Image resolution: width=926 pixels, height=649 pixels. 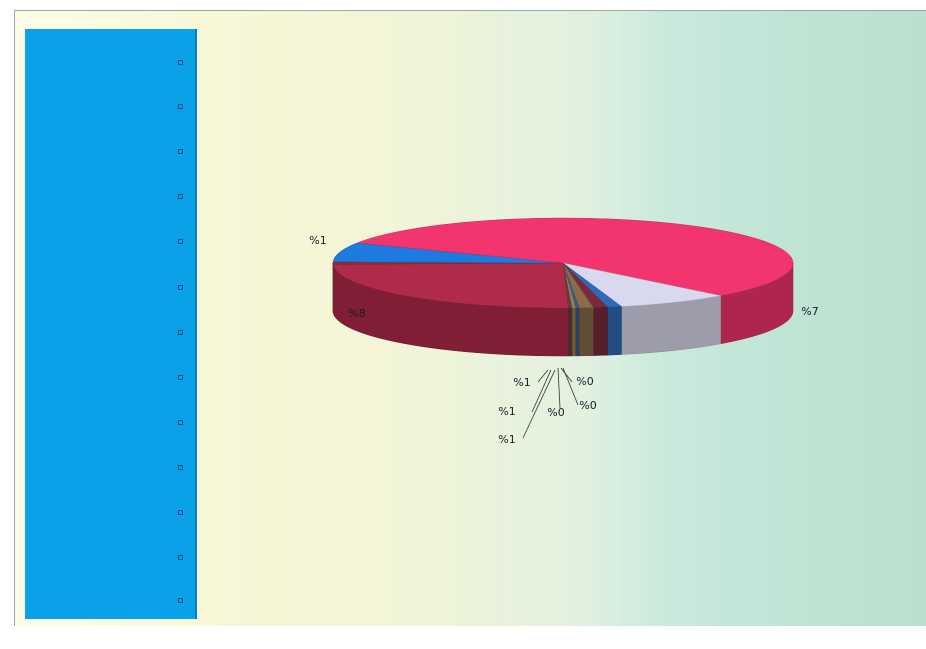 What do you see at coordinates (809, 311) in the screenshot?
I see `pie-data-label: %7` at bounding box center [809, 311].